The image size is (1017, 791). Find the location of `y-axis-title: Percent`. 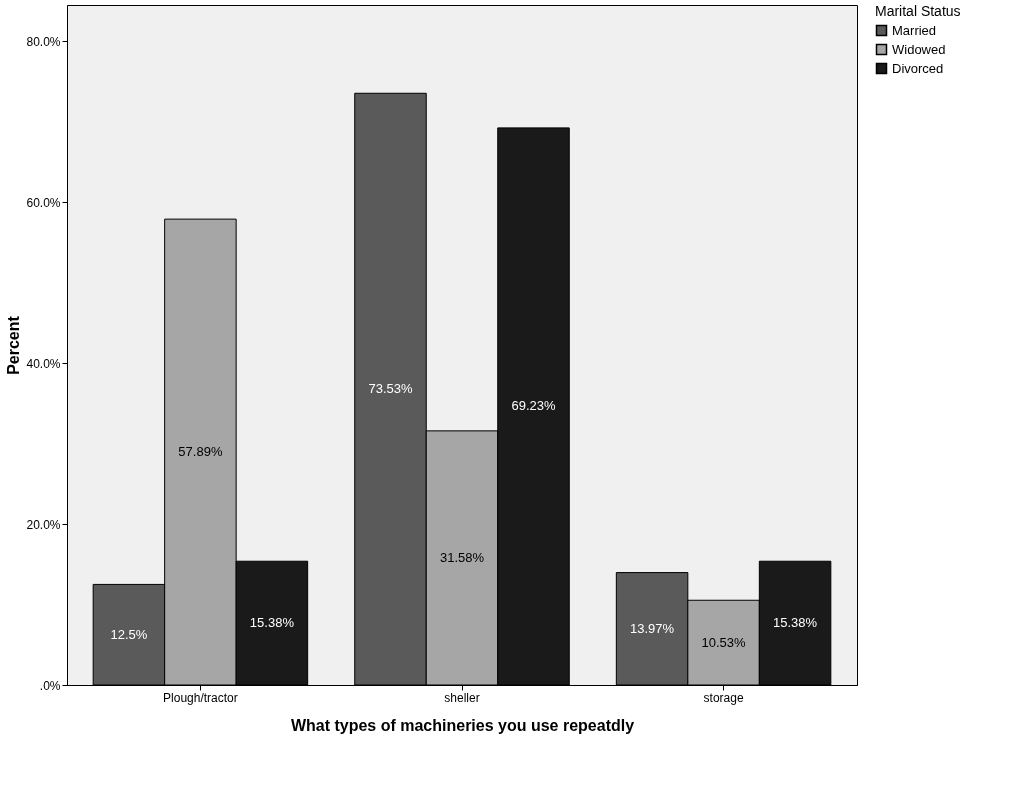

y-axis-title: Percent is located at coordinates (14, 345).